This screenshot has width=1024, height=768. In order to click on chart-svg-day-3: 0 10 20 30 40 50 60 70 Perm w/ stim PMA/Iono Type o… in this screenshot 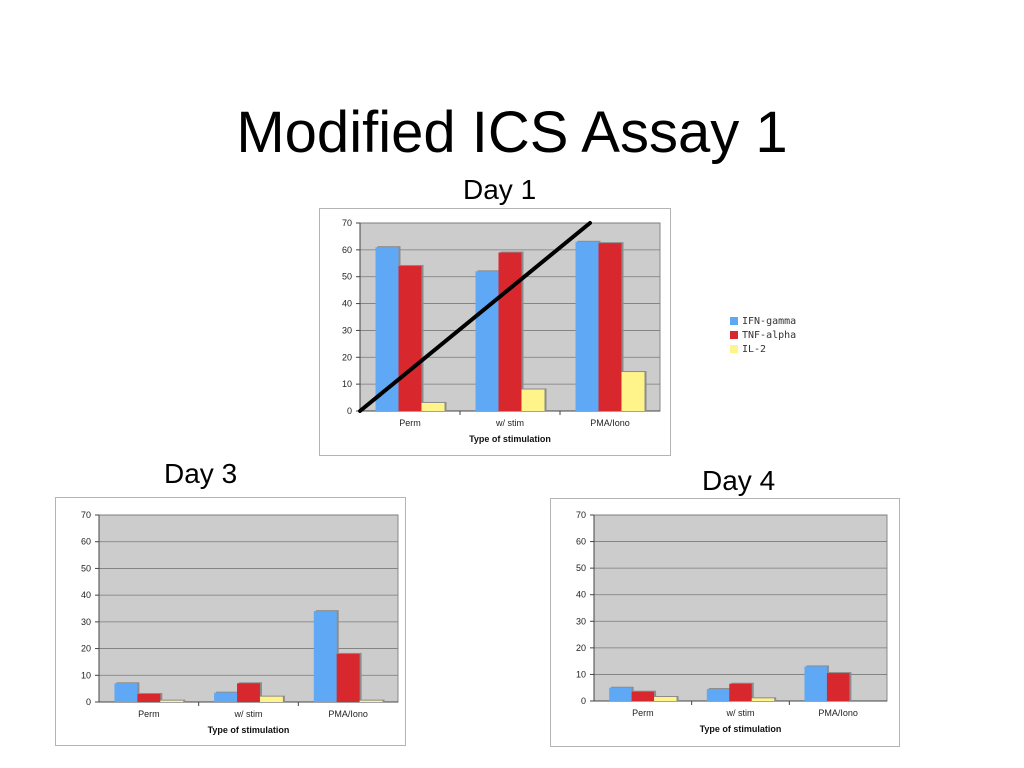, I will do `click(240, 622)`.